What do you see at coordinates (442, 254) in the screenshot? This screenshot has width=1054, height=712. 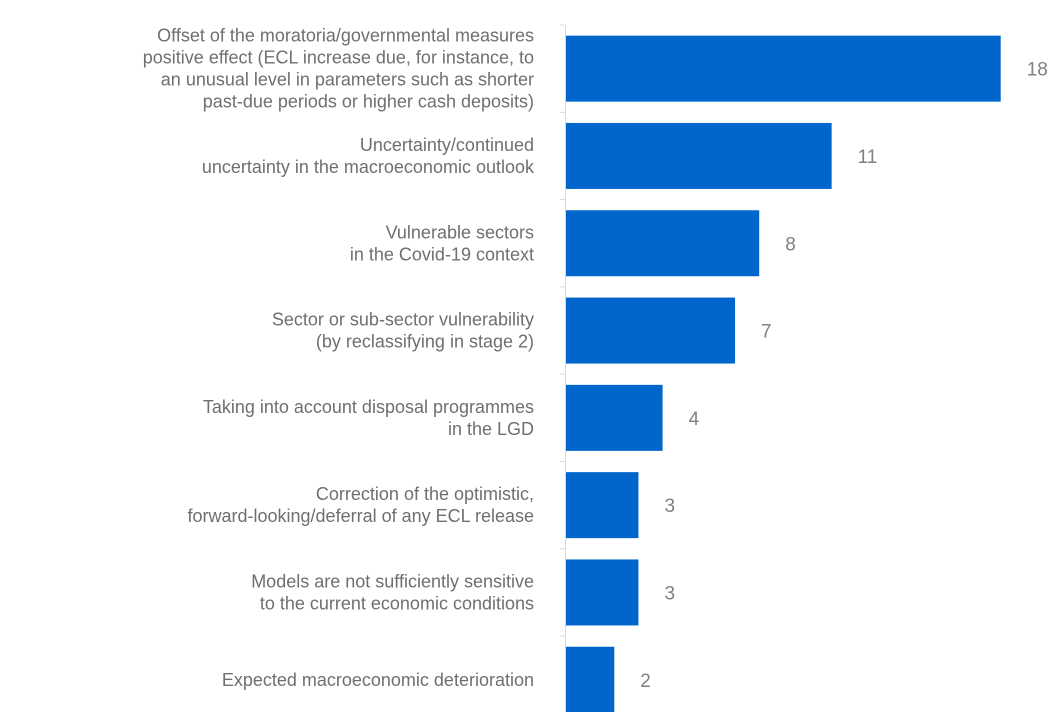 I see `category-label-line: in the Covid-19 context` at bounding box center [442, 254].